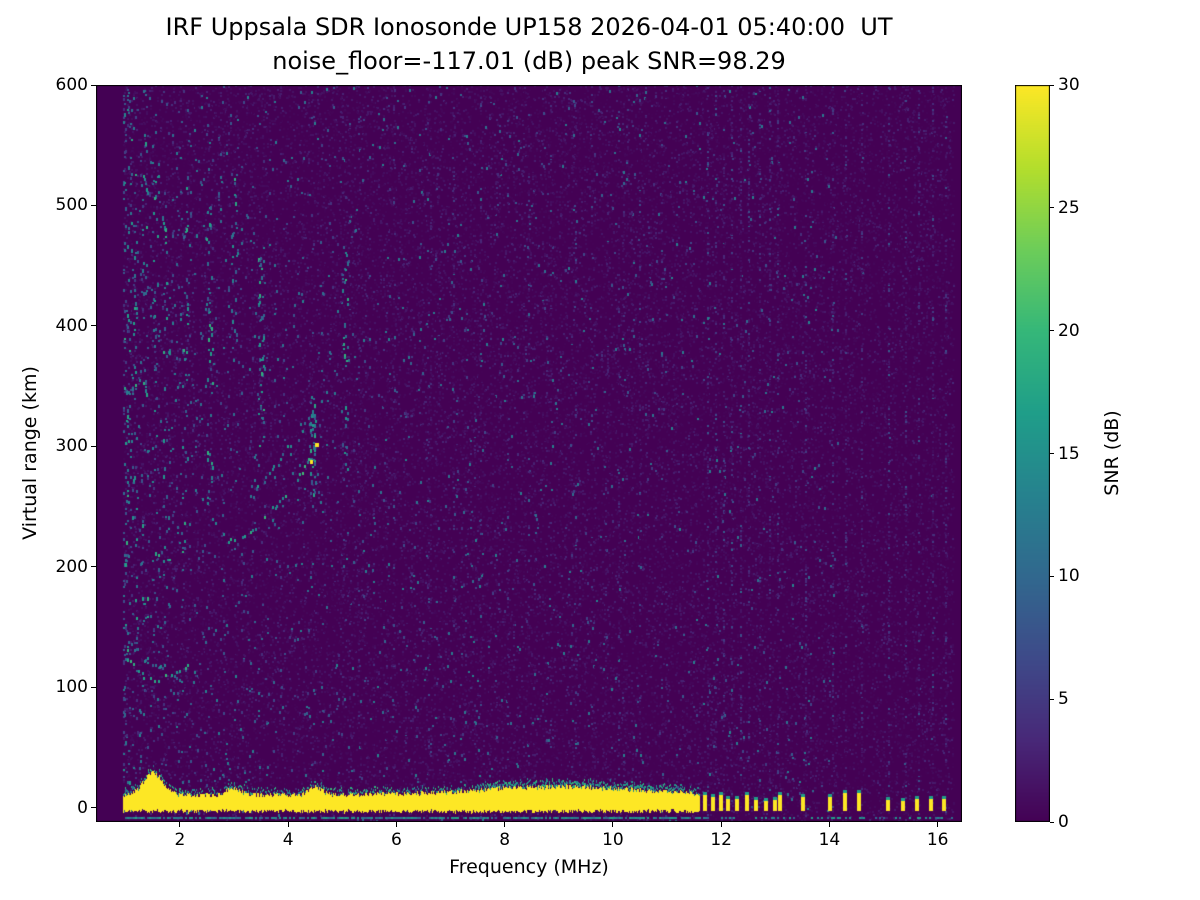  Describe the element at coordinates (71, 446) in the screenshot. I see `y-tick-label: 300` at that location.